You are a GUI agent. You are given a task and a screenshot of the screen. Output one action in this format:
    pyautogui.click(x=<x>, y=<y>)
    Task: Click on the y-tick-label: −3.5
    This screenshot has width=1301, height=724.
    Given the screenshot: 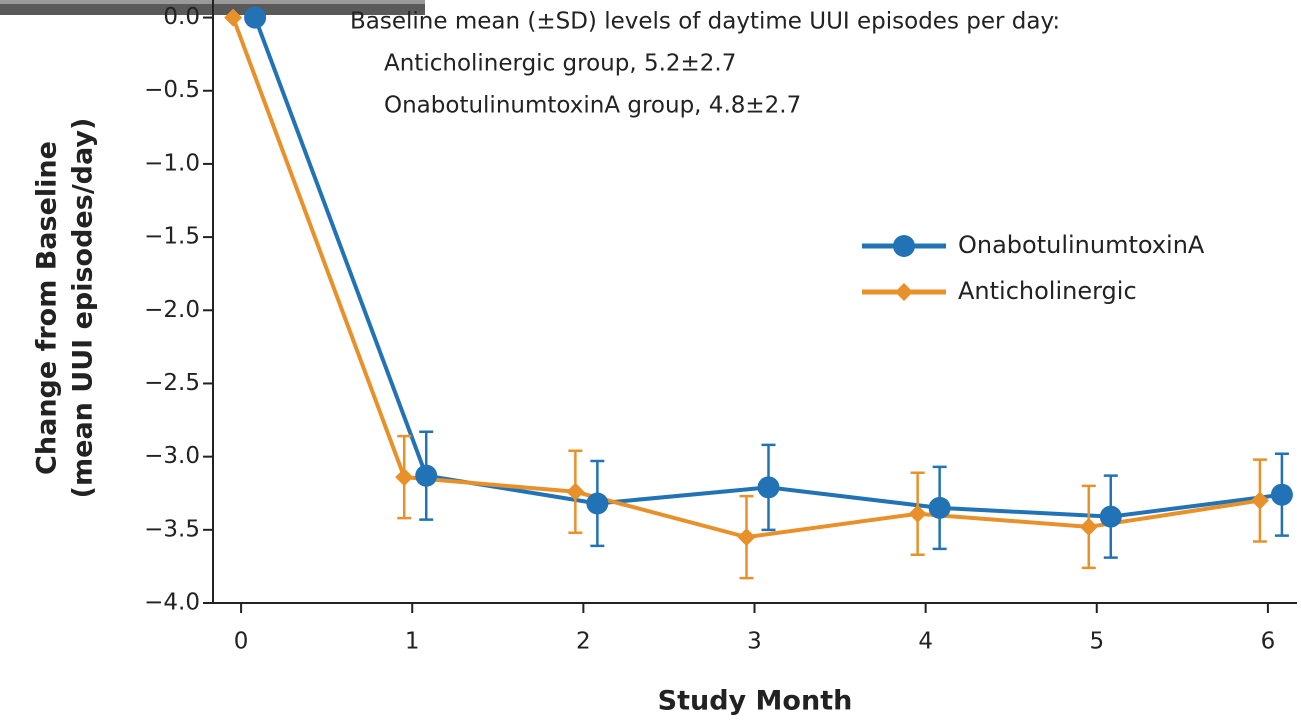 What is the action you would take?
    pyautogui.click(x=172, y=529)
    